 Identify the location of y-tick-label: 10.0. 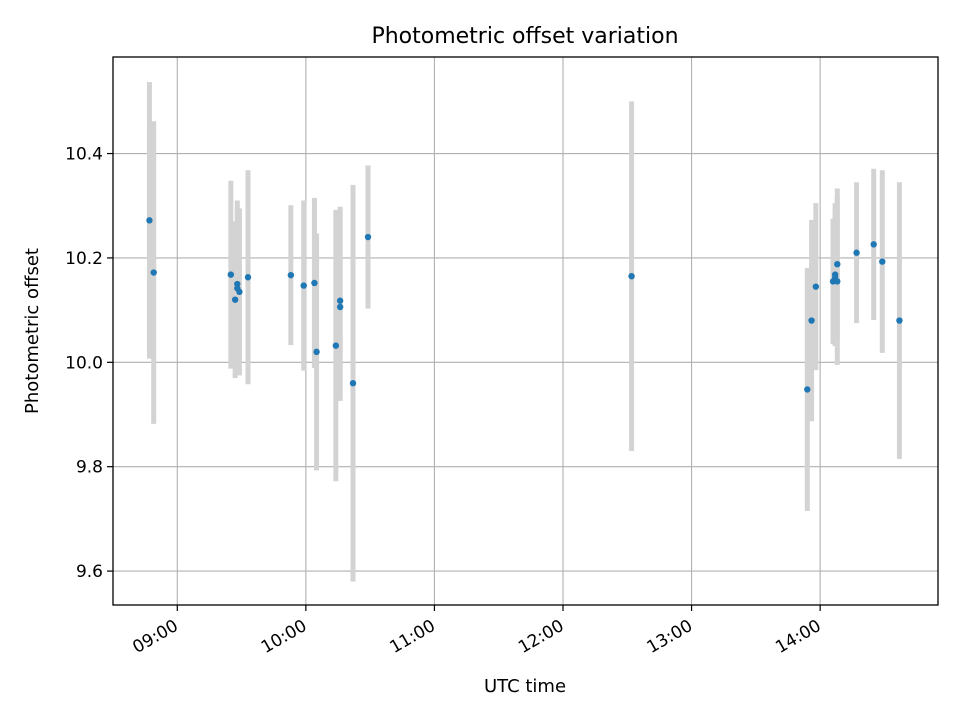
(84, 363).